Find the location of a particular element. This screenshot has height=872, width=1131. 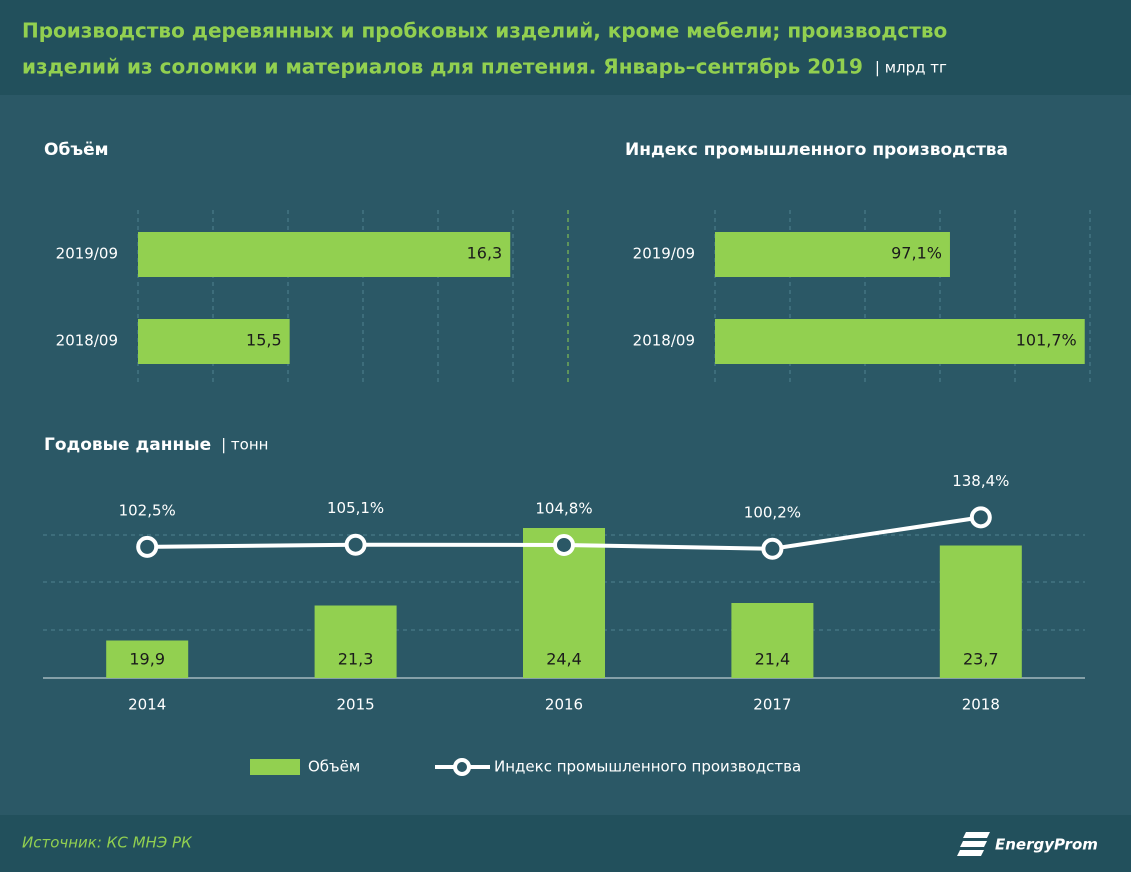

value-label: 104,8% is located at coordinates (563, 508).